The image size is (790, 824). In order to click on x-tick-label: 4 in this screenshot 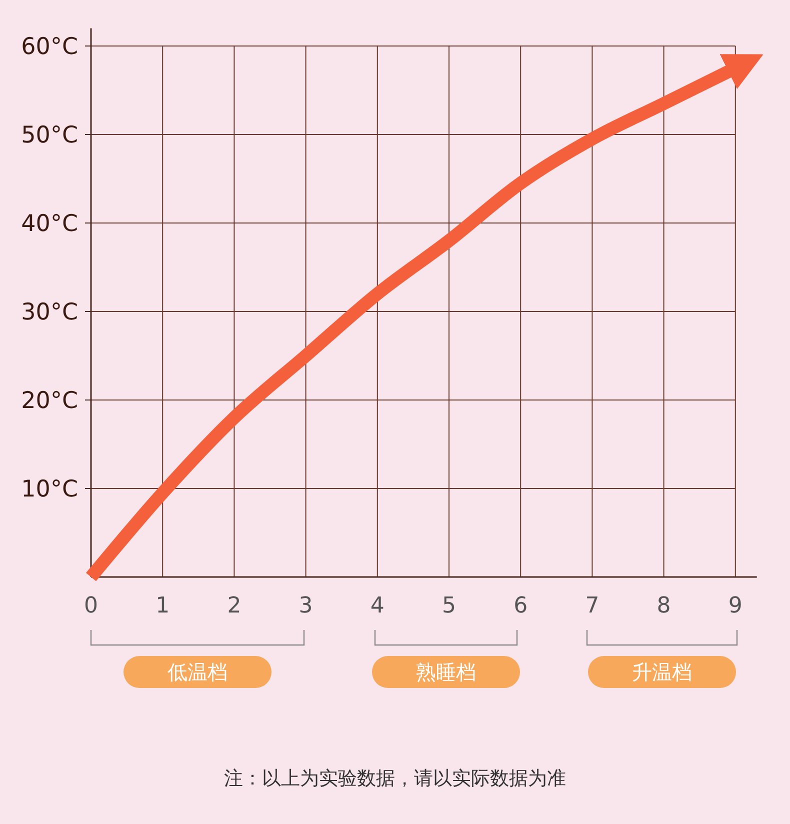, I will do `click(377, 606)`.